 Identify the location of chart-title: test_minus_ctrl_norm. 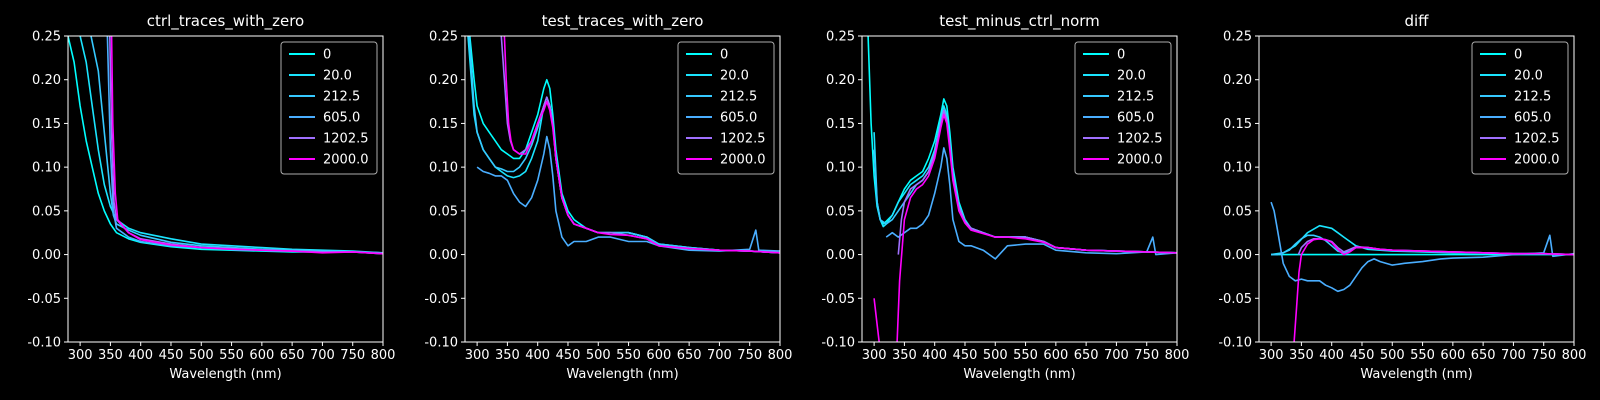
(1019, 21).